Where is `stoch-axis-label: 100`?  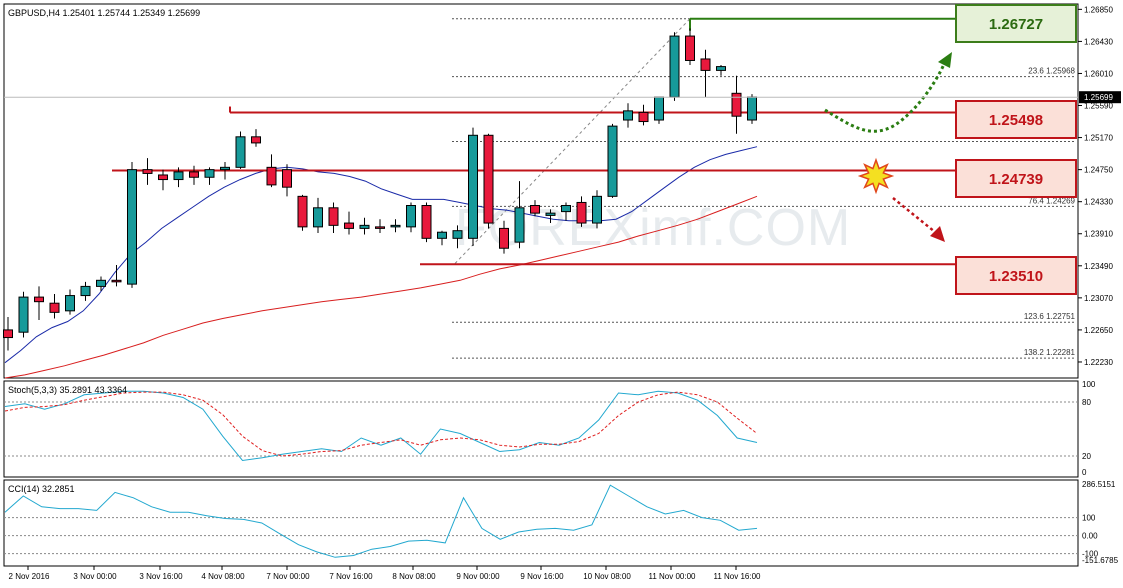 stoch-axis-label: 100 is located at coordinates (1089, 384).